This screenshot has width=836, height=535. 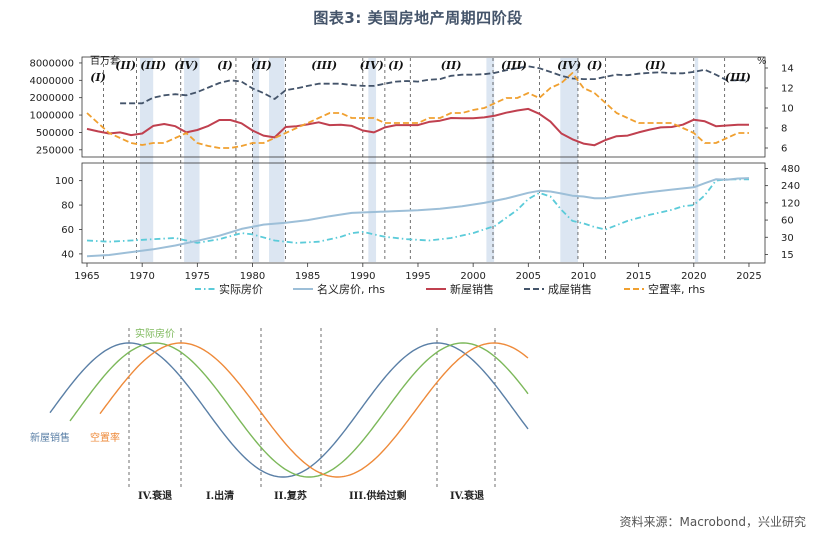 What do you see at coordinates (787, 238) in the screenshot?
I see `bottom-right-tick-label: 30` at bounding box center [787, 238].